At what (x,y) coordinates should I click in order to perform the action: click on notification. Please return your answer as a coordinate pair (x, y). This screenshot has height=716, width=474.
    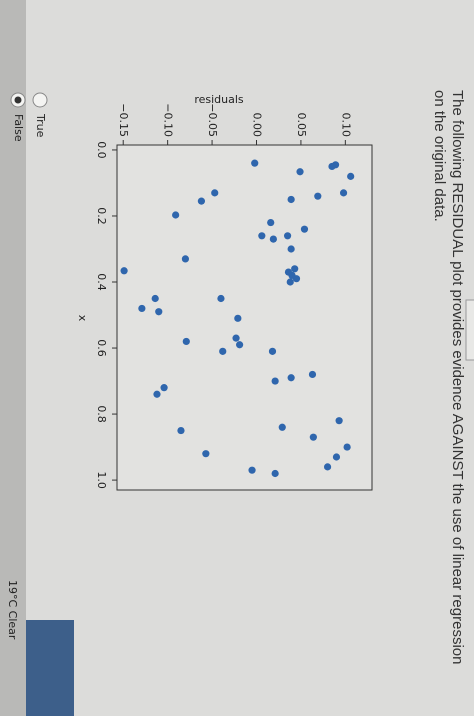
    Looking at the image, I should click on (49, 668).